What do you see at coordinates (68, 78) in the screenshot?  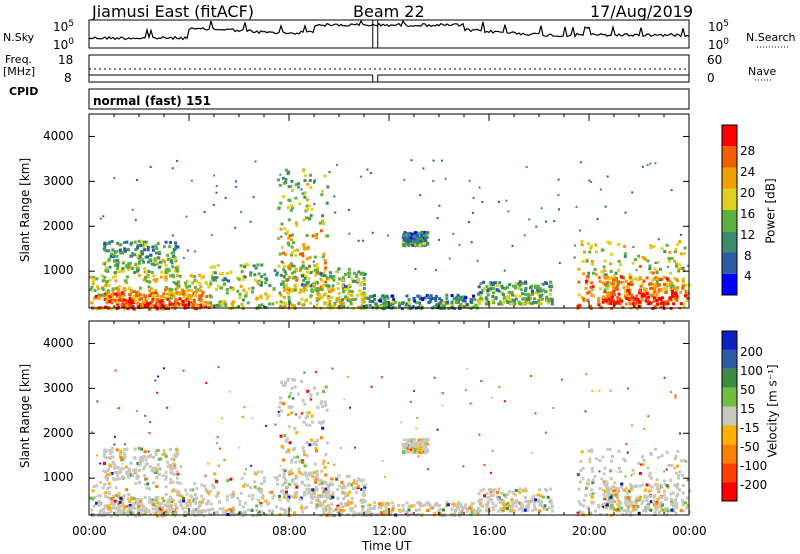 I see `freq-tick-bottom: 8` at bounding box center [68, 78].